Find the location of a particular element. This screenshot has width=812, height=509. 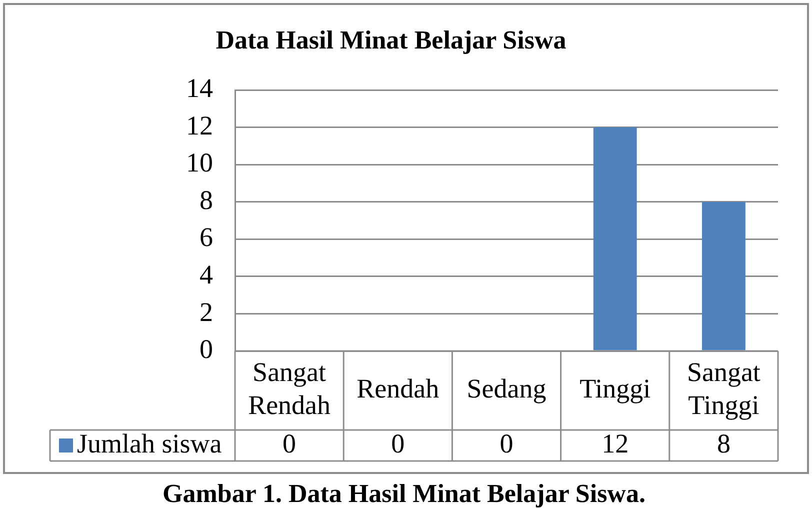

x-tick-label: Sedang is located at coordinates (506, 389).